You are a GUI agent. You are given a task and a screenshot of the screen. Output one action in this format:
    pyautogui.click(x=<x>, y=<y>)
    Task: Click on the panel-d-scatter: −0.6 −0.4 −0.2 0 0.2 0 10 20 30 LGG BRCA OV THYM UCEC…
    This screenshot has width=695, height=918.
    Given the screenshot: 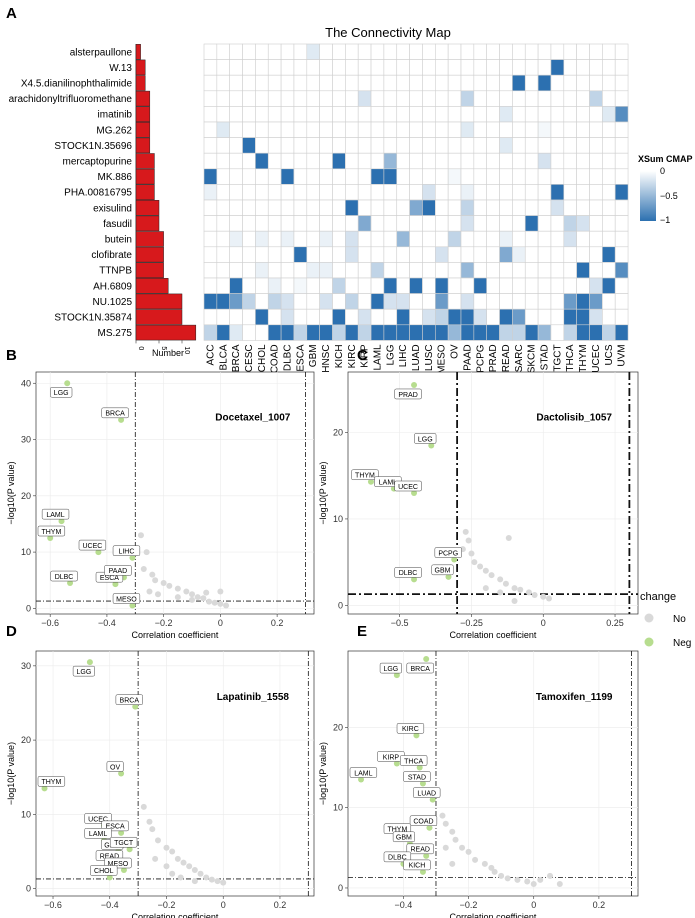 What is the action you would take?
    pyautogui.click(x=160, y=784)
    